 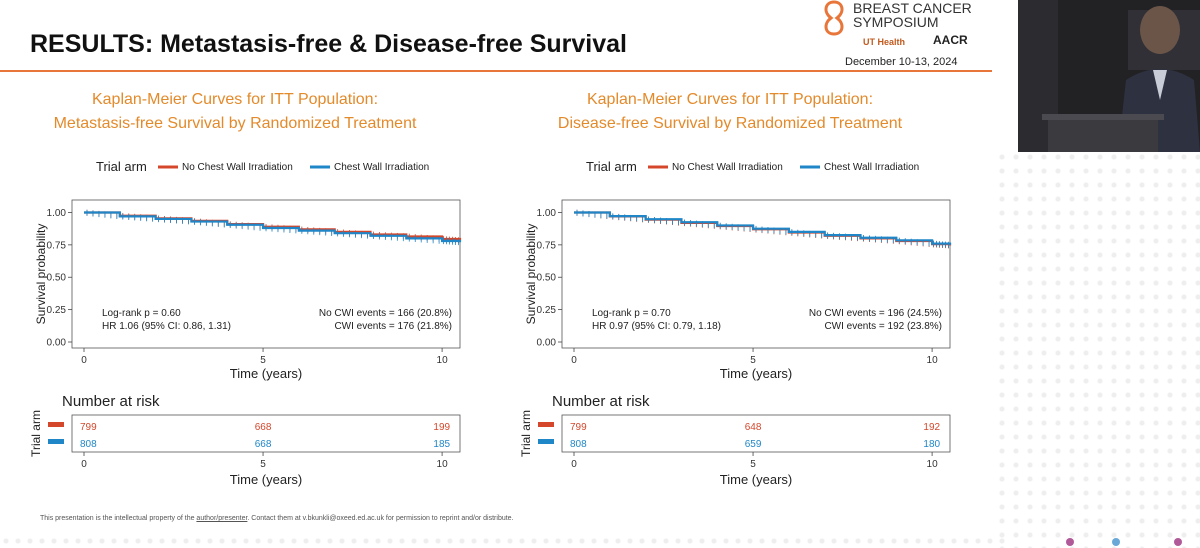 What do you see at coordinates (496, 71) in the screenshot?
I see `title-rule` at bounding box center [496, 71].